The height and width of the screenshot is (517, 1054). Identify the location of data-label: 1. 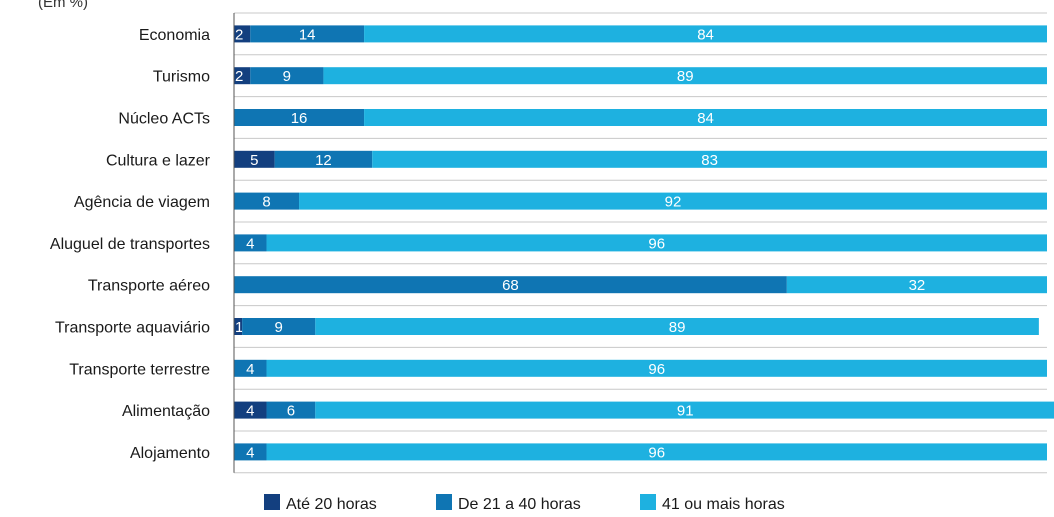
(239, 327).